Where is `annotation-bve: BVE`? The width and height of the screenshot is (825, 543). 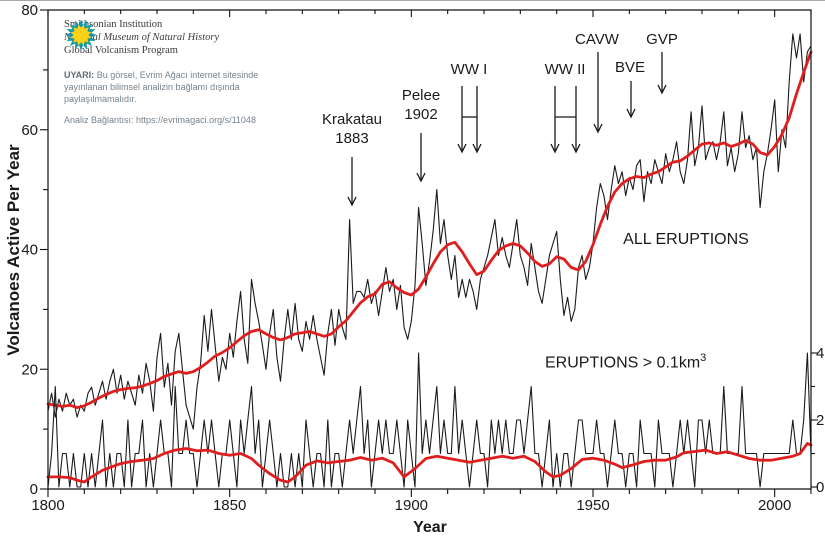 annotation-bve: BVE is located at coordinates (630, 67).